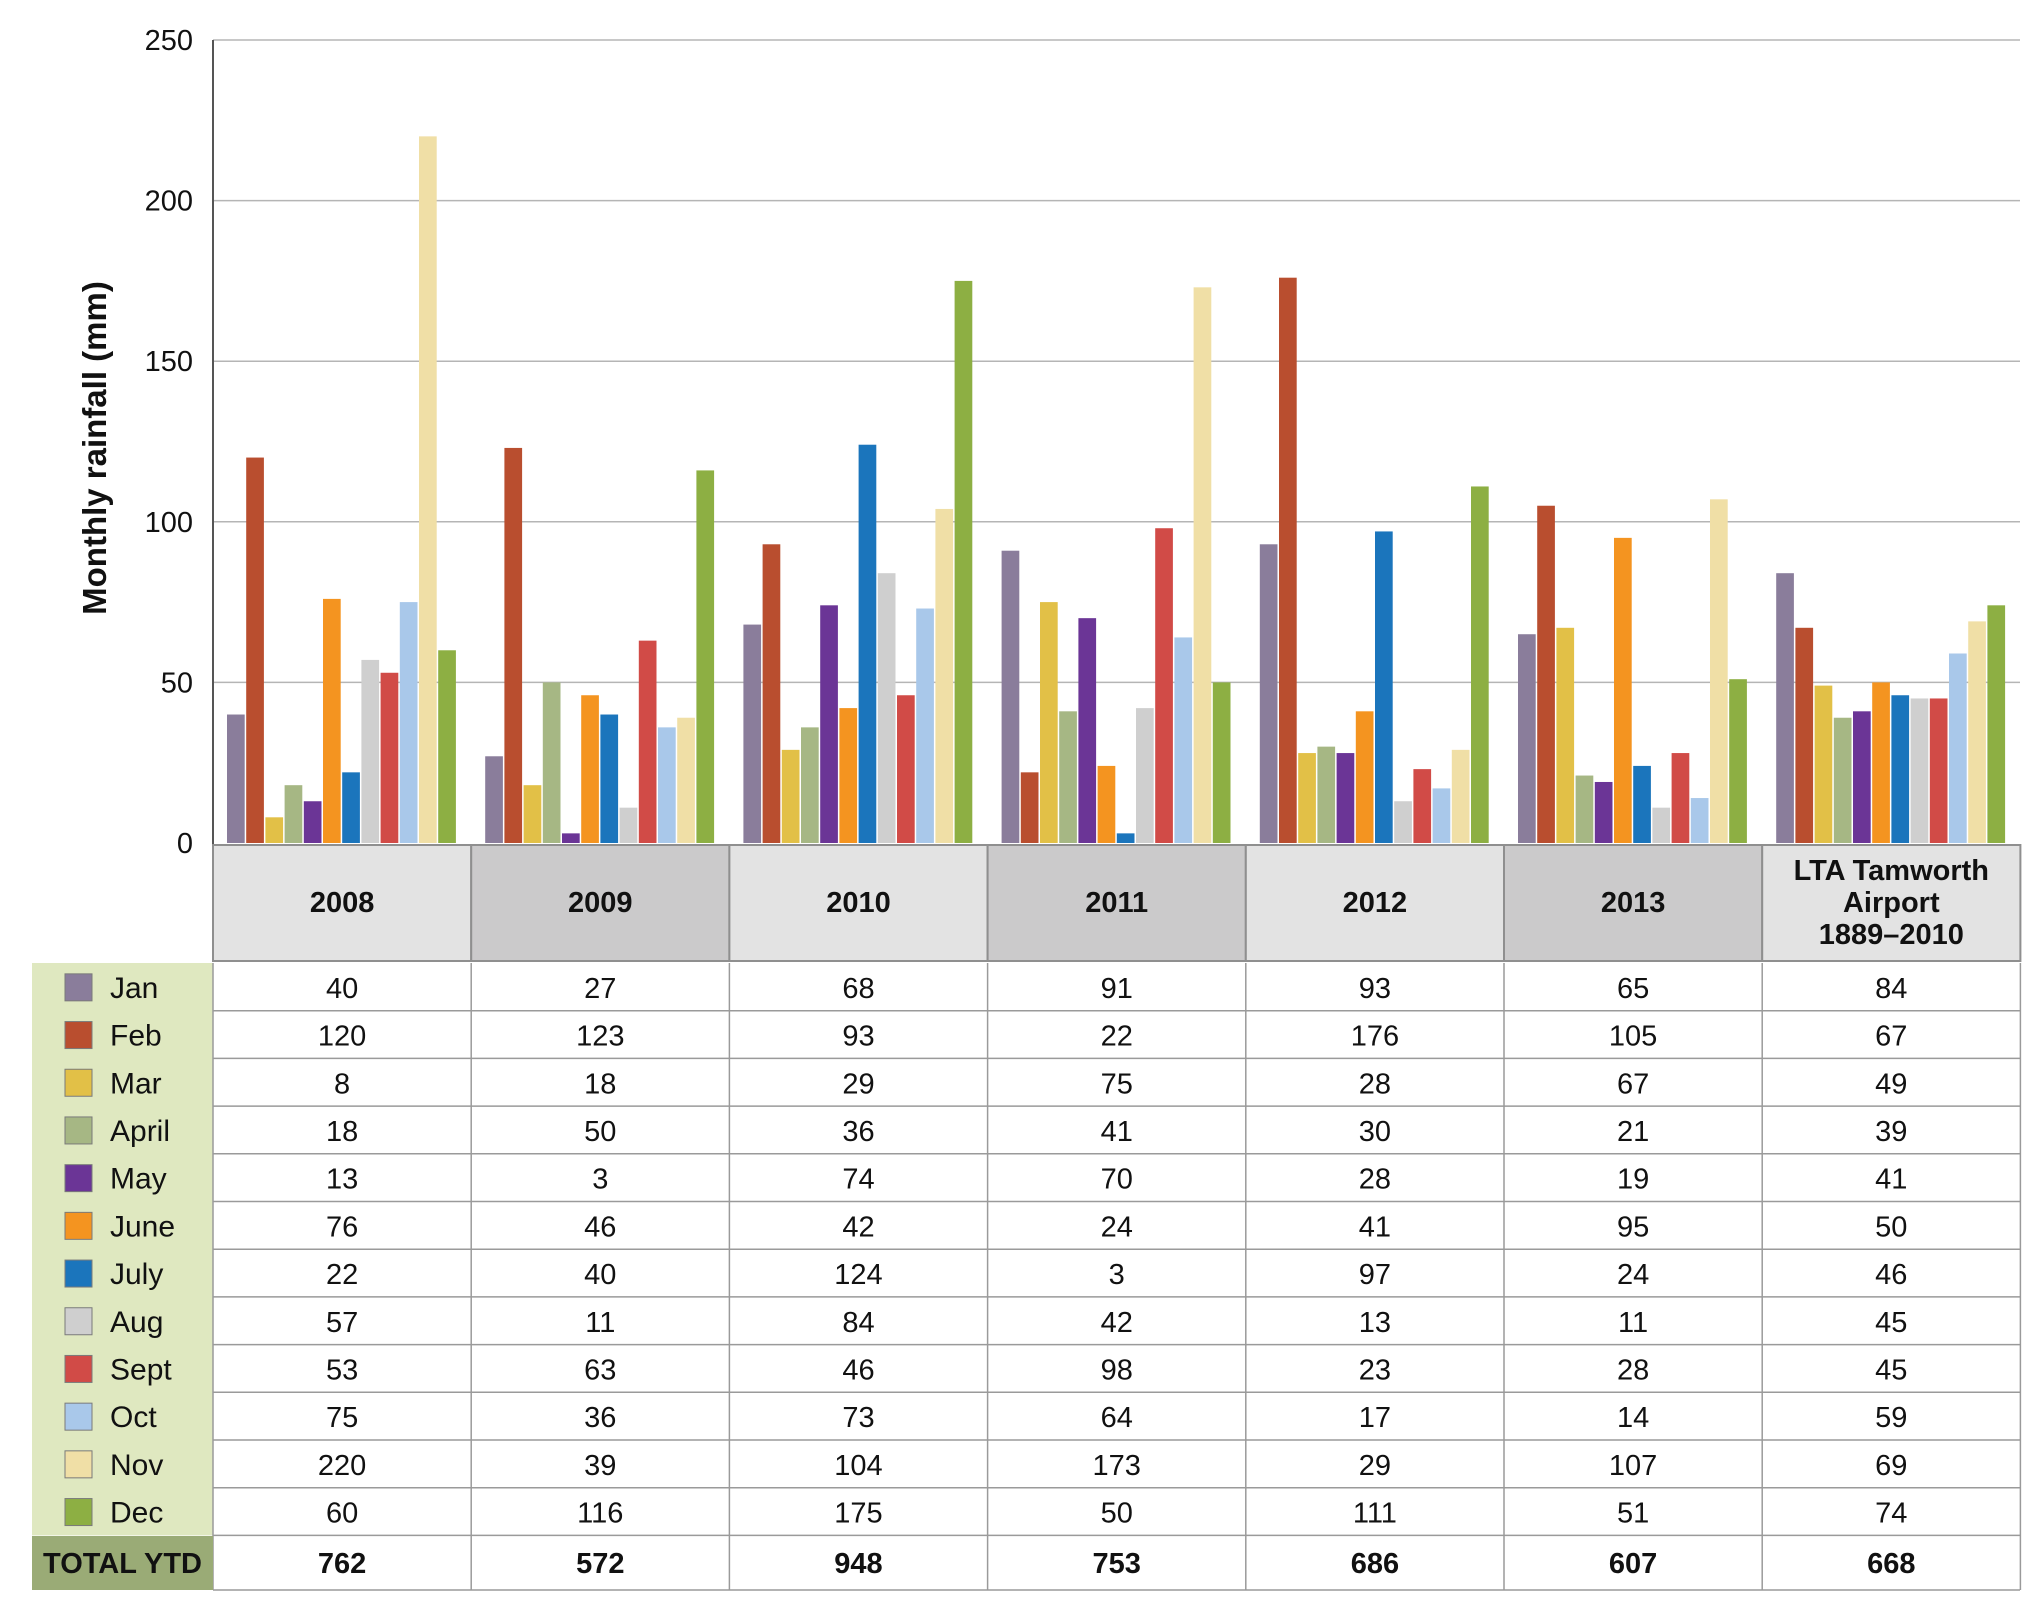 The width and height of the screenshot is (2043, 1616). Describe the element at coordinates (1375, 1514) in the screenshot. I see `table-cell: 111` at that location.